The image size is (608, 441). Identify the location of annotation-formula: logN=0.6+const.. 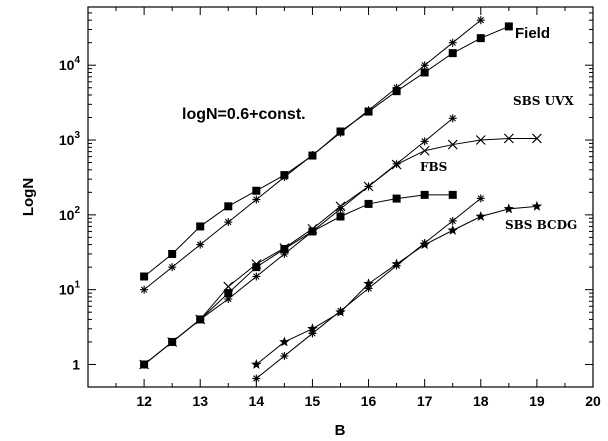
(244, 114).